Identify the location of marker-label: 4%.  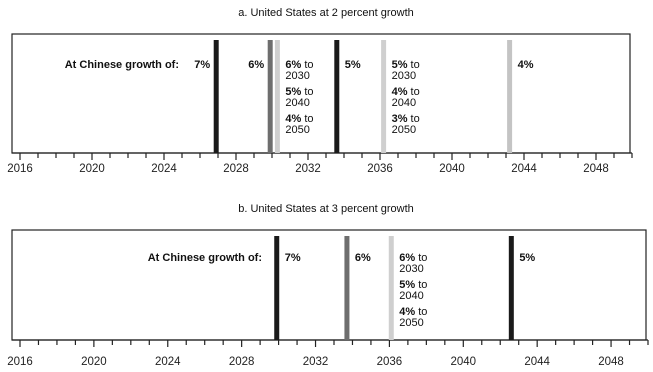
(526, 65).